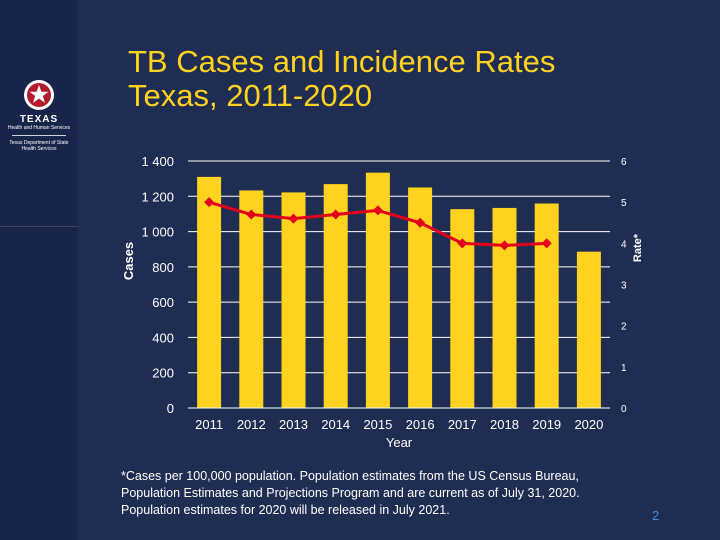 The width and height of the screenshot is (720, 540). What do you see at coordinates (377, 424) in the screenshot?
I see `x-tick-label: 2015` at bounding box center [377, 424].